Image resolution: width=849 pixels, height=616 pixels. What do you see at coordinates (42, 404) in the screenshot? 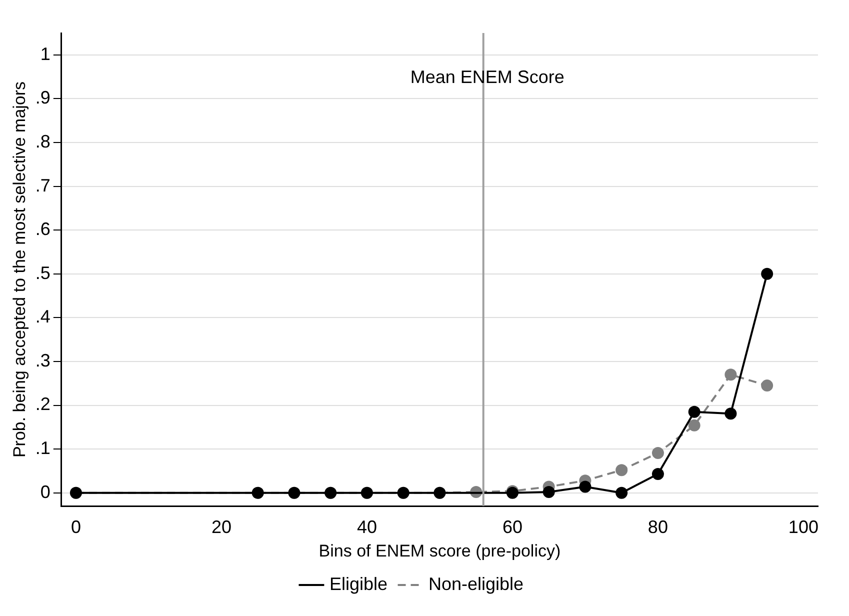
I see `y-tick-label: .2` at bounding box center [42, 404].